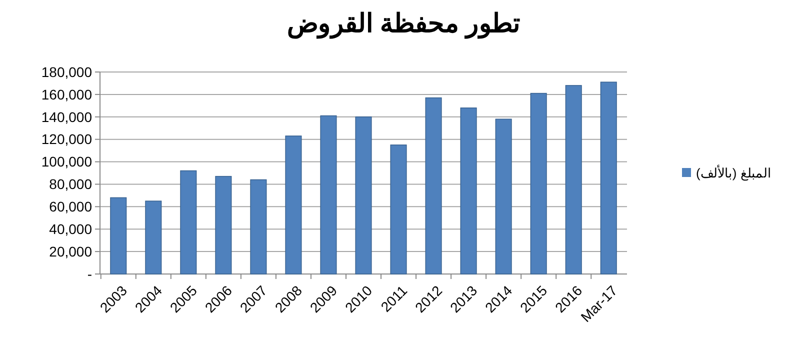  Describe the element at coordinates (734, 173) in the screenshot. I see `legend-label: المبلغ (بالألف)` at that location.